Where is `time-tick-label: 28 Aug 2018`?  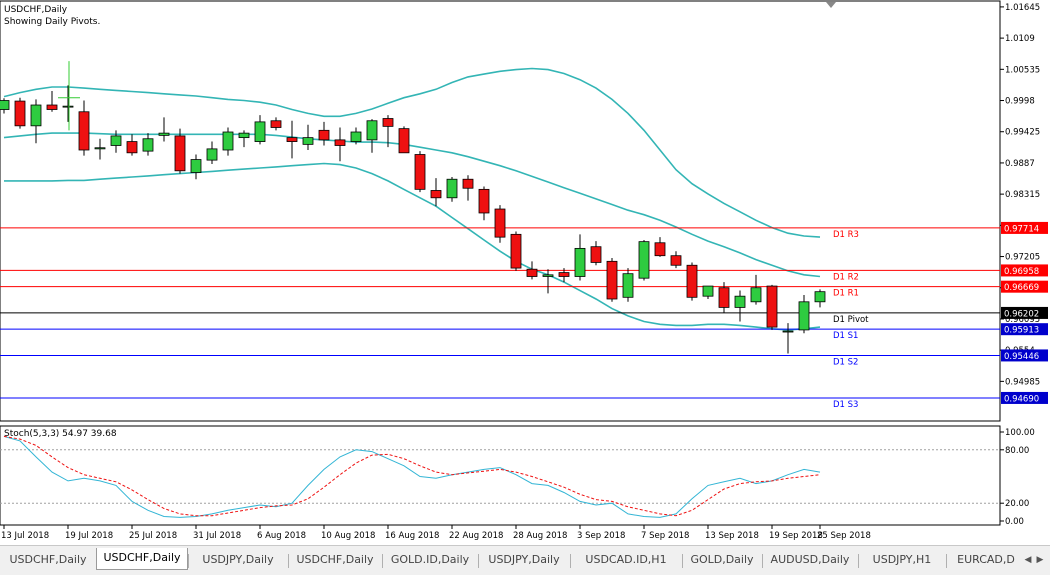
time-tick-label: 28 Aug 2018 is located at coordinates (540, 536).